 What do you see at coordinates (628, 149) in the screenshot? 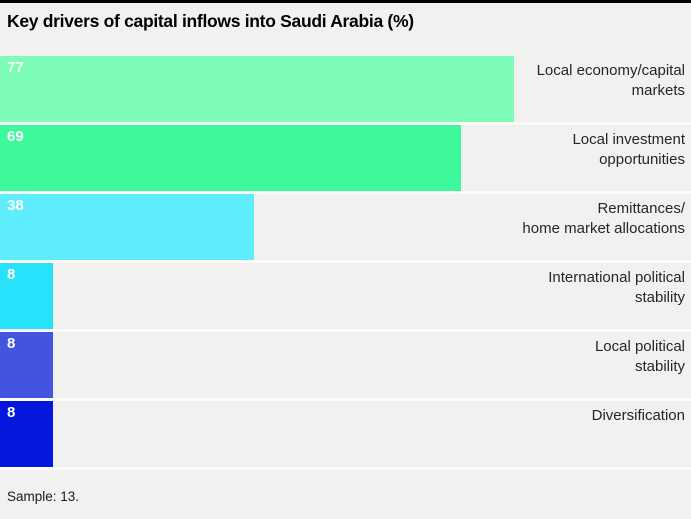
I see `bar-category-label: Local investment opportunities` at bounding box center [628, 149].